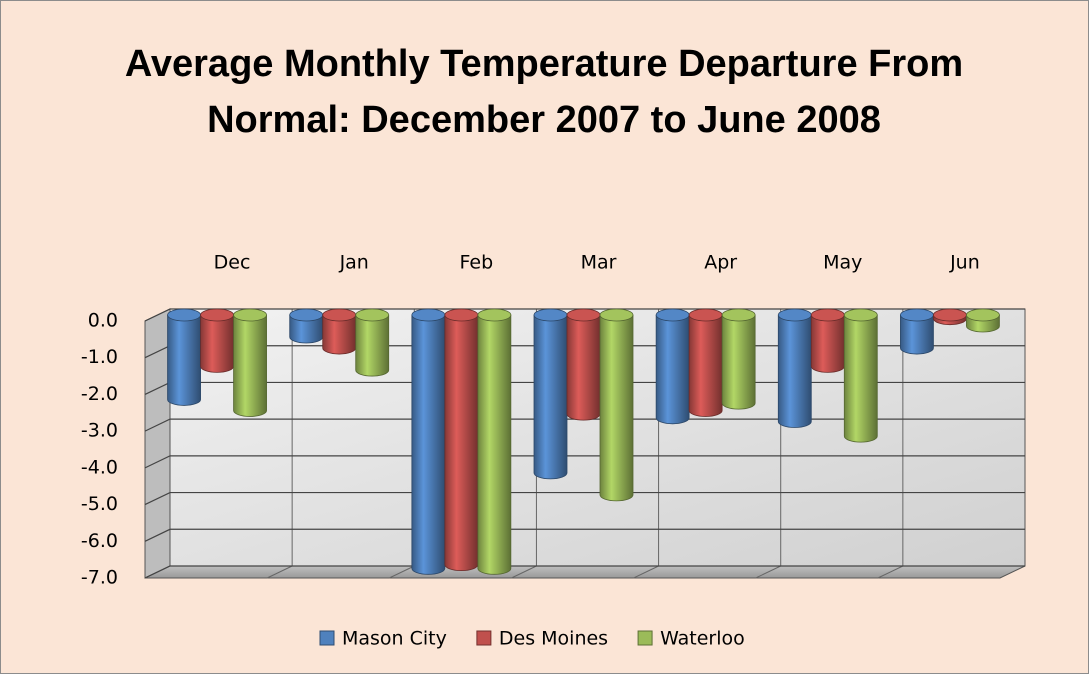 The image size is (1089, 674). I want to click on legend-label: Waterloo, so click(702, 639).